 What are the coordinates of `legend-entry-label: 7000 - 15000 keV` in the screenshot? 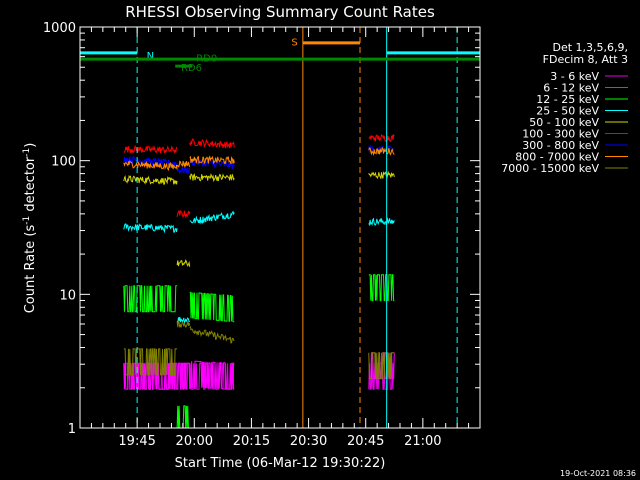 It's located at (550, 168).